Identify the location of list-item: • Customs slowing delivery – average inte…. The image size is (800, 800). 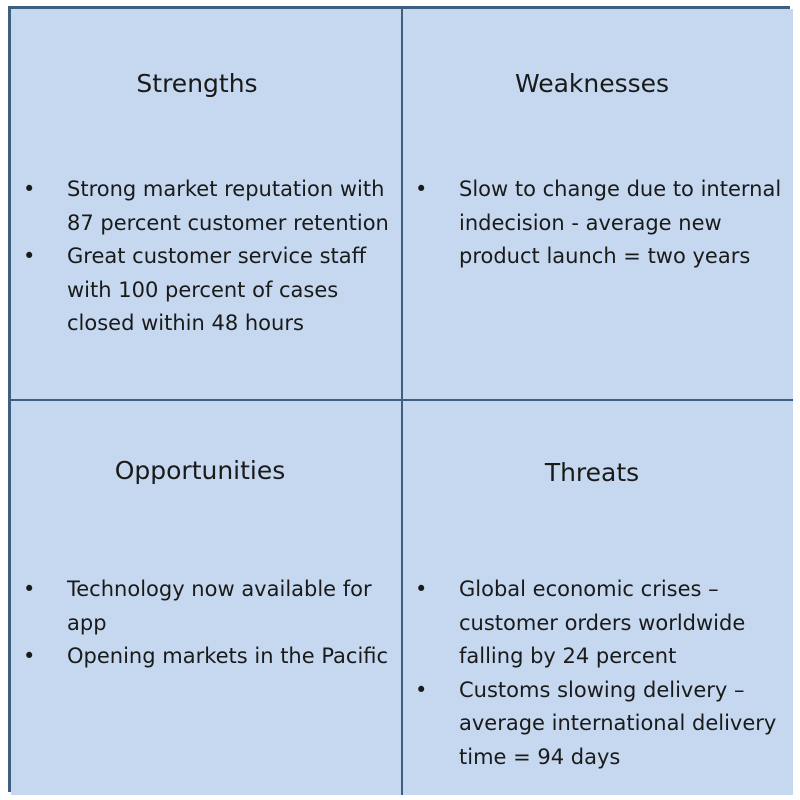
(595, 724).